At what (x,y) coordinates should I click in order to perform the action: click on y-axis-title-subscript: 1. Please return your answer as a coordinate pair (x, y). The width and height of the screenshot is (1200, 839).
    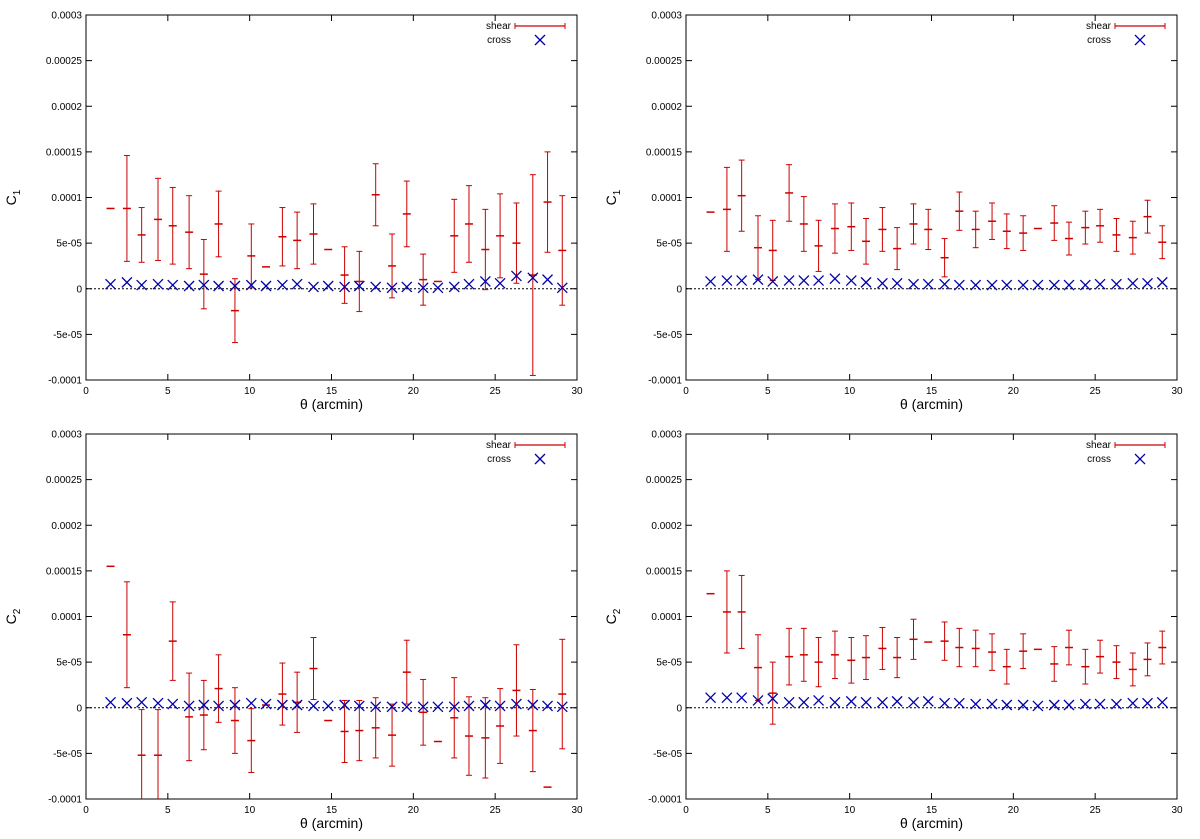
    Looking at the image, I should click on (17, 192).